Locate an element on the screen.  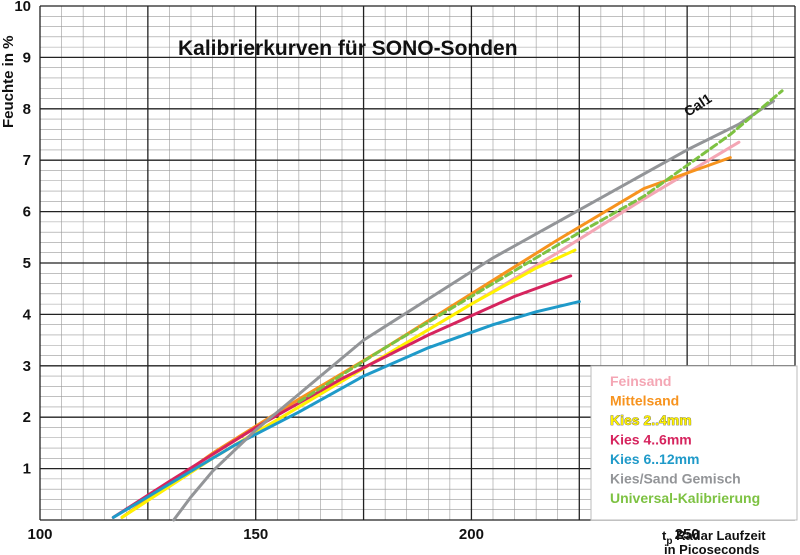
x-axis-label-line2: in Picoseconds is located at coordinates (711, 548).